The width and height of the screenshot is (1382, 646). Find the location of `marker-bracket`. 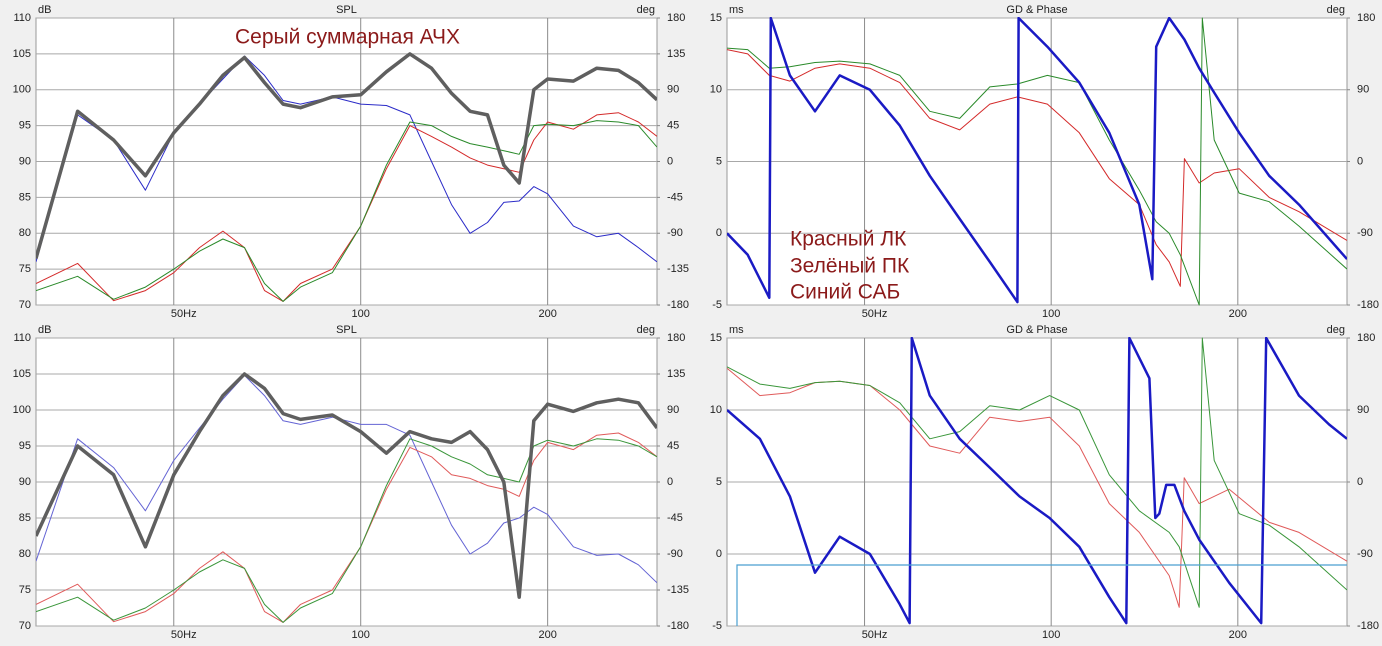

marker-bracket is located at coordinates (1041, 595).